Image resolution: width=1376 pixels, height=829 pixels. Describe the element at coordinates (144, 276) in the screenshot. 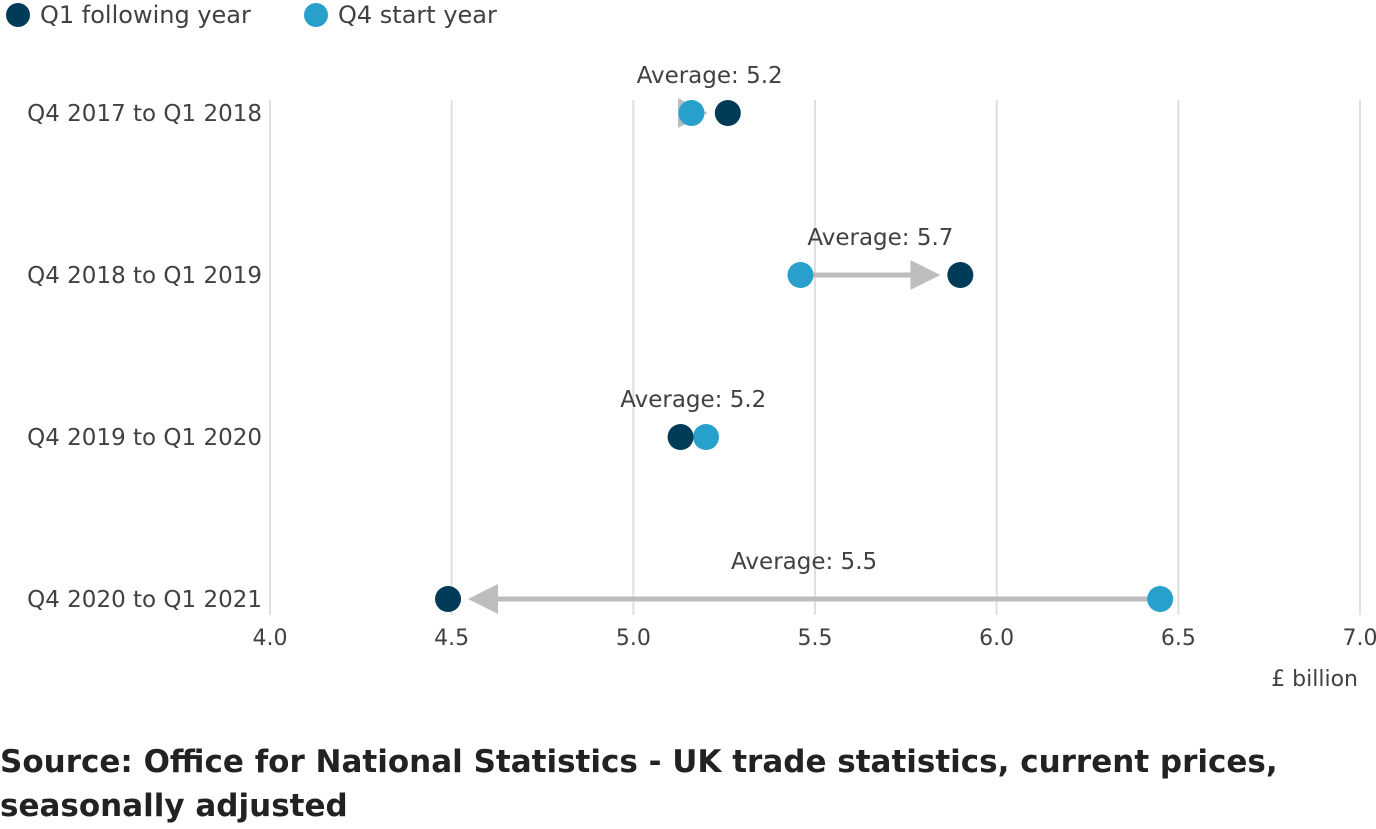

I see `category-label-1: Q4 2018 to Q1 2019` at that location.